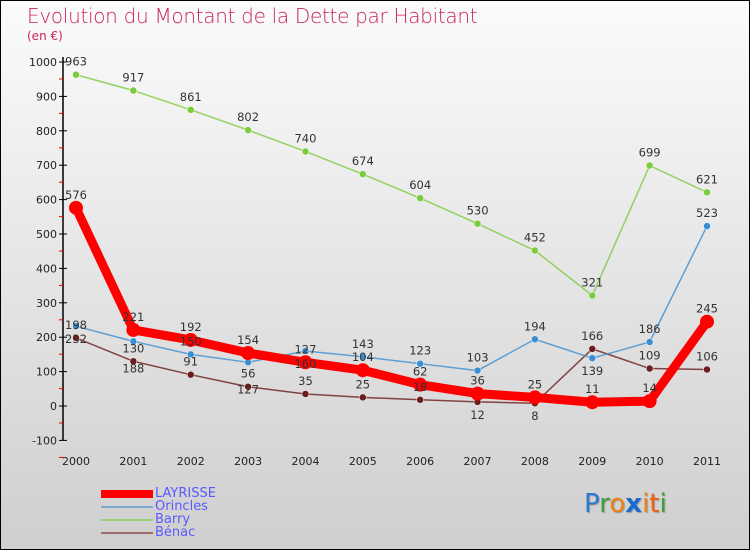 This screenshot has height=551, width=750. What do you see at coordinates (420, 461) in the screenshot?
I see `x-tick-label: 2006` at bounding box center [420, 461].